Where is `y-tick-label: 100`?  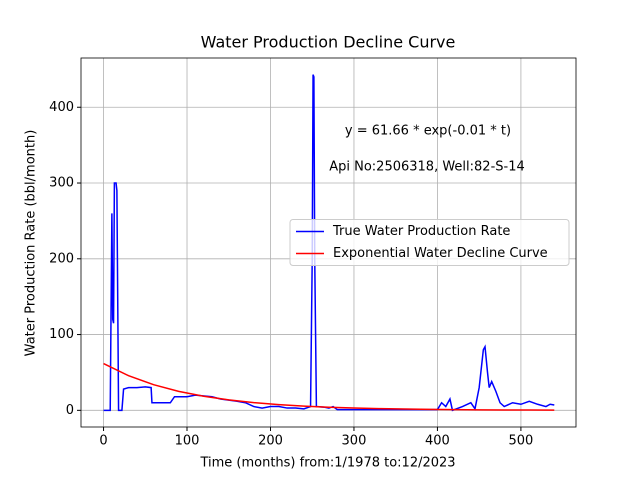 y-tick-label: 100 is located at coordinates (61, 334).